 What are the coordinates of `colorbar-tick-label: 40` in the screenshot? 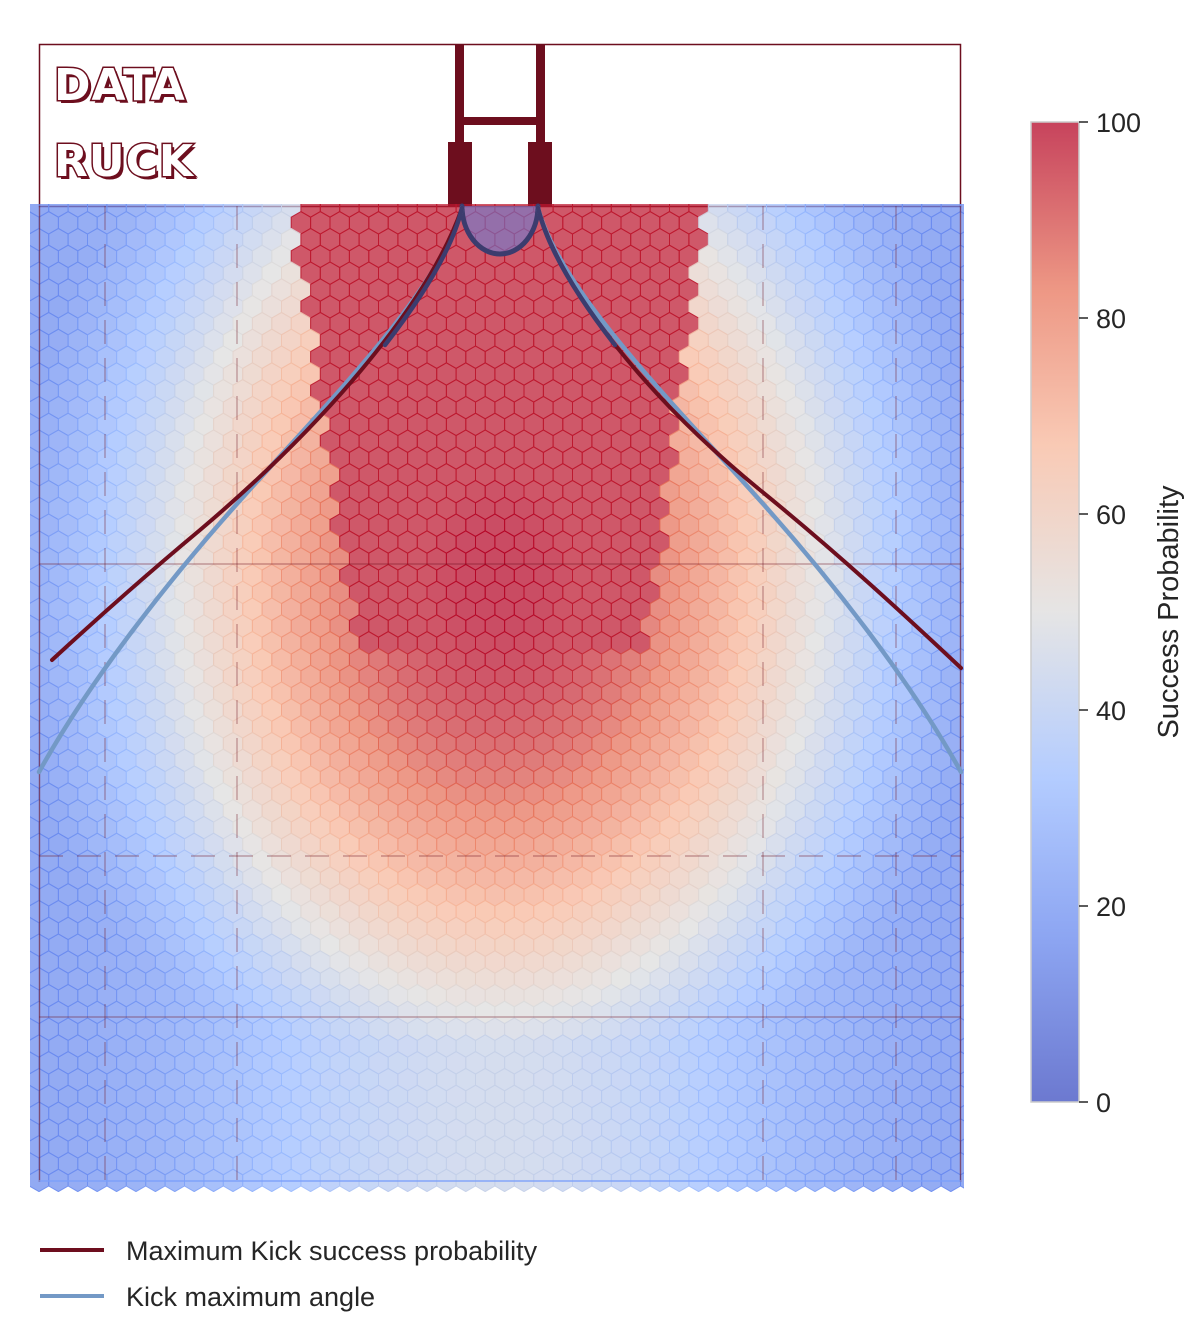 It's located at (1111, 711).